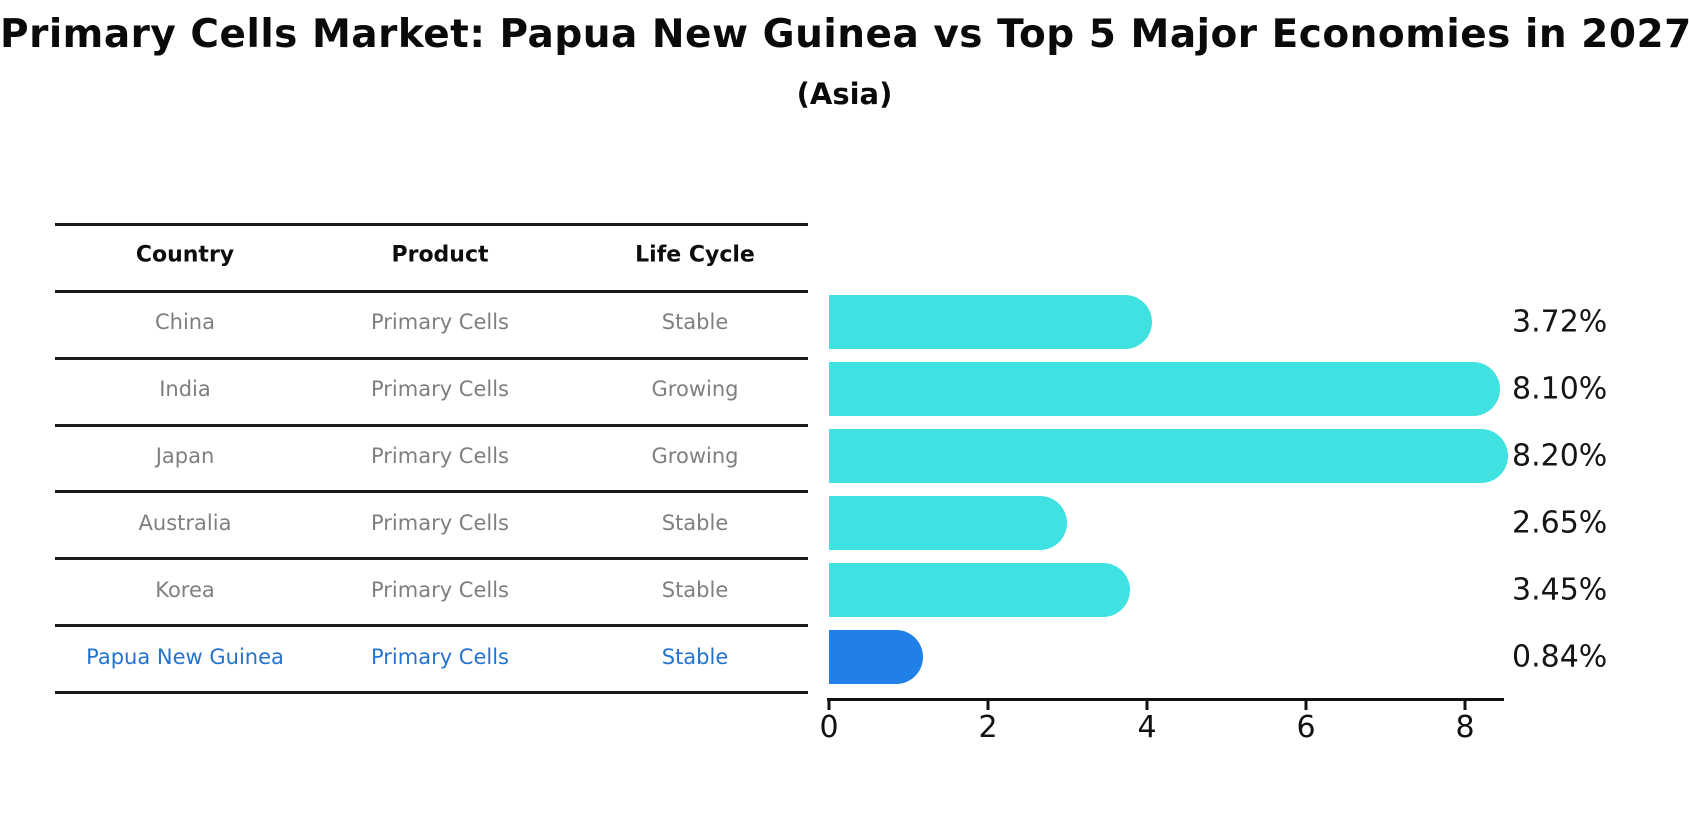 Image resolution: width=1689 pixels, height=823 pixels. Describe the element at coordinates (1560, 523) in the screenshot. I see `bar-value-label: 2.65%` at that location.